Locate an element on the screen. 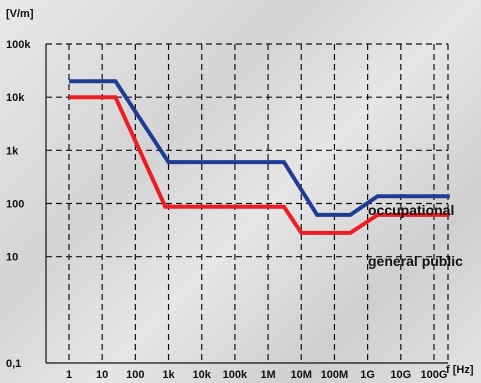 The image size is (481, 383). x-tick-label: 10G is located at coordinates (400, 375).